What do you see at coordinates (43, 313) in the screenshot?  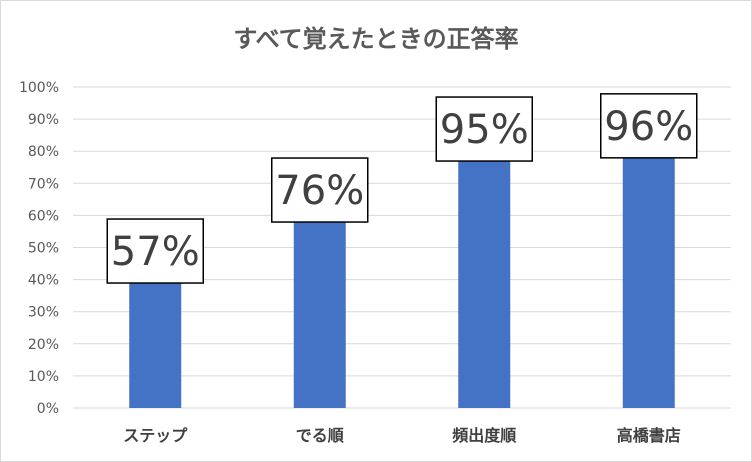 I see `y-tick-label: 30%` at bounding box center [43, 313].